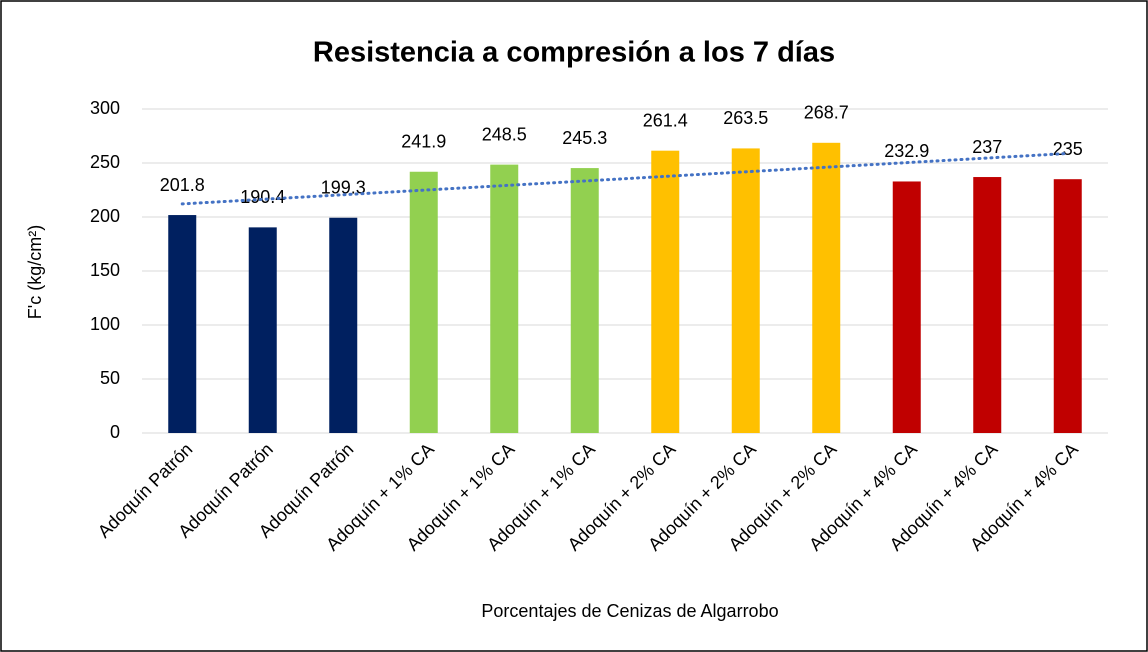 The image size is (1148, 652). Describe the element at coordinates (423, 141) in the screenshot. I see `data-label: 241.9` at that location.